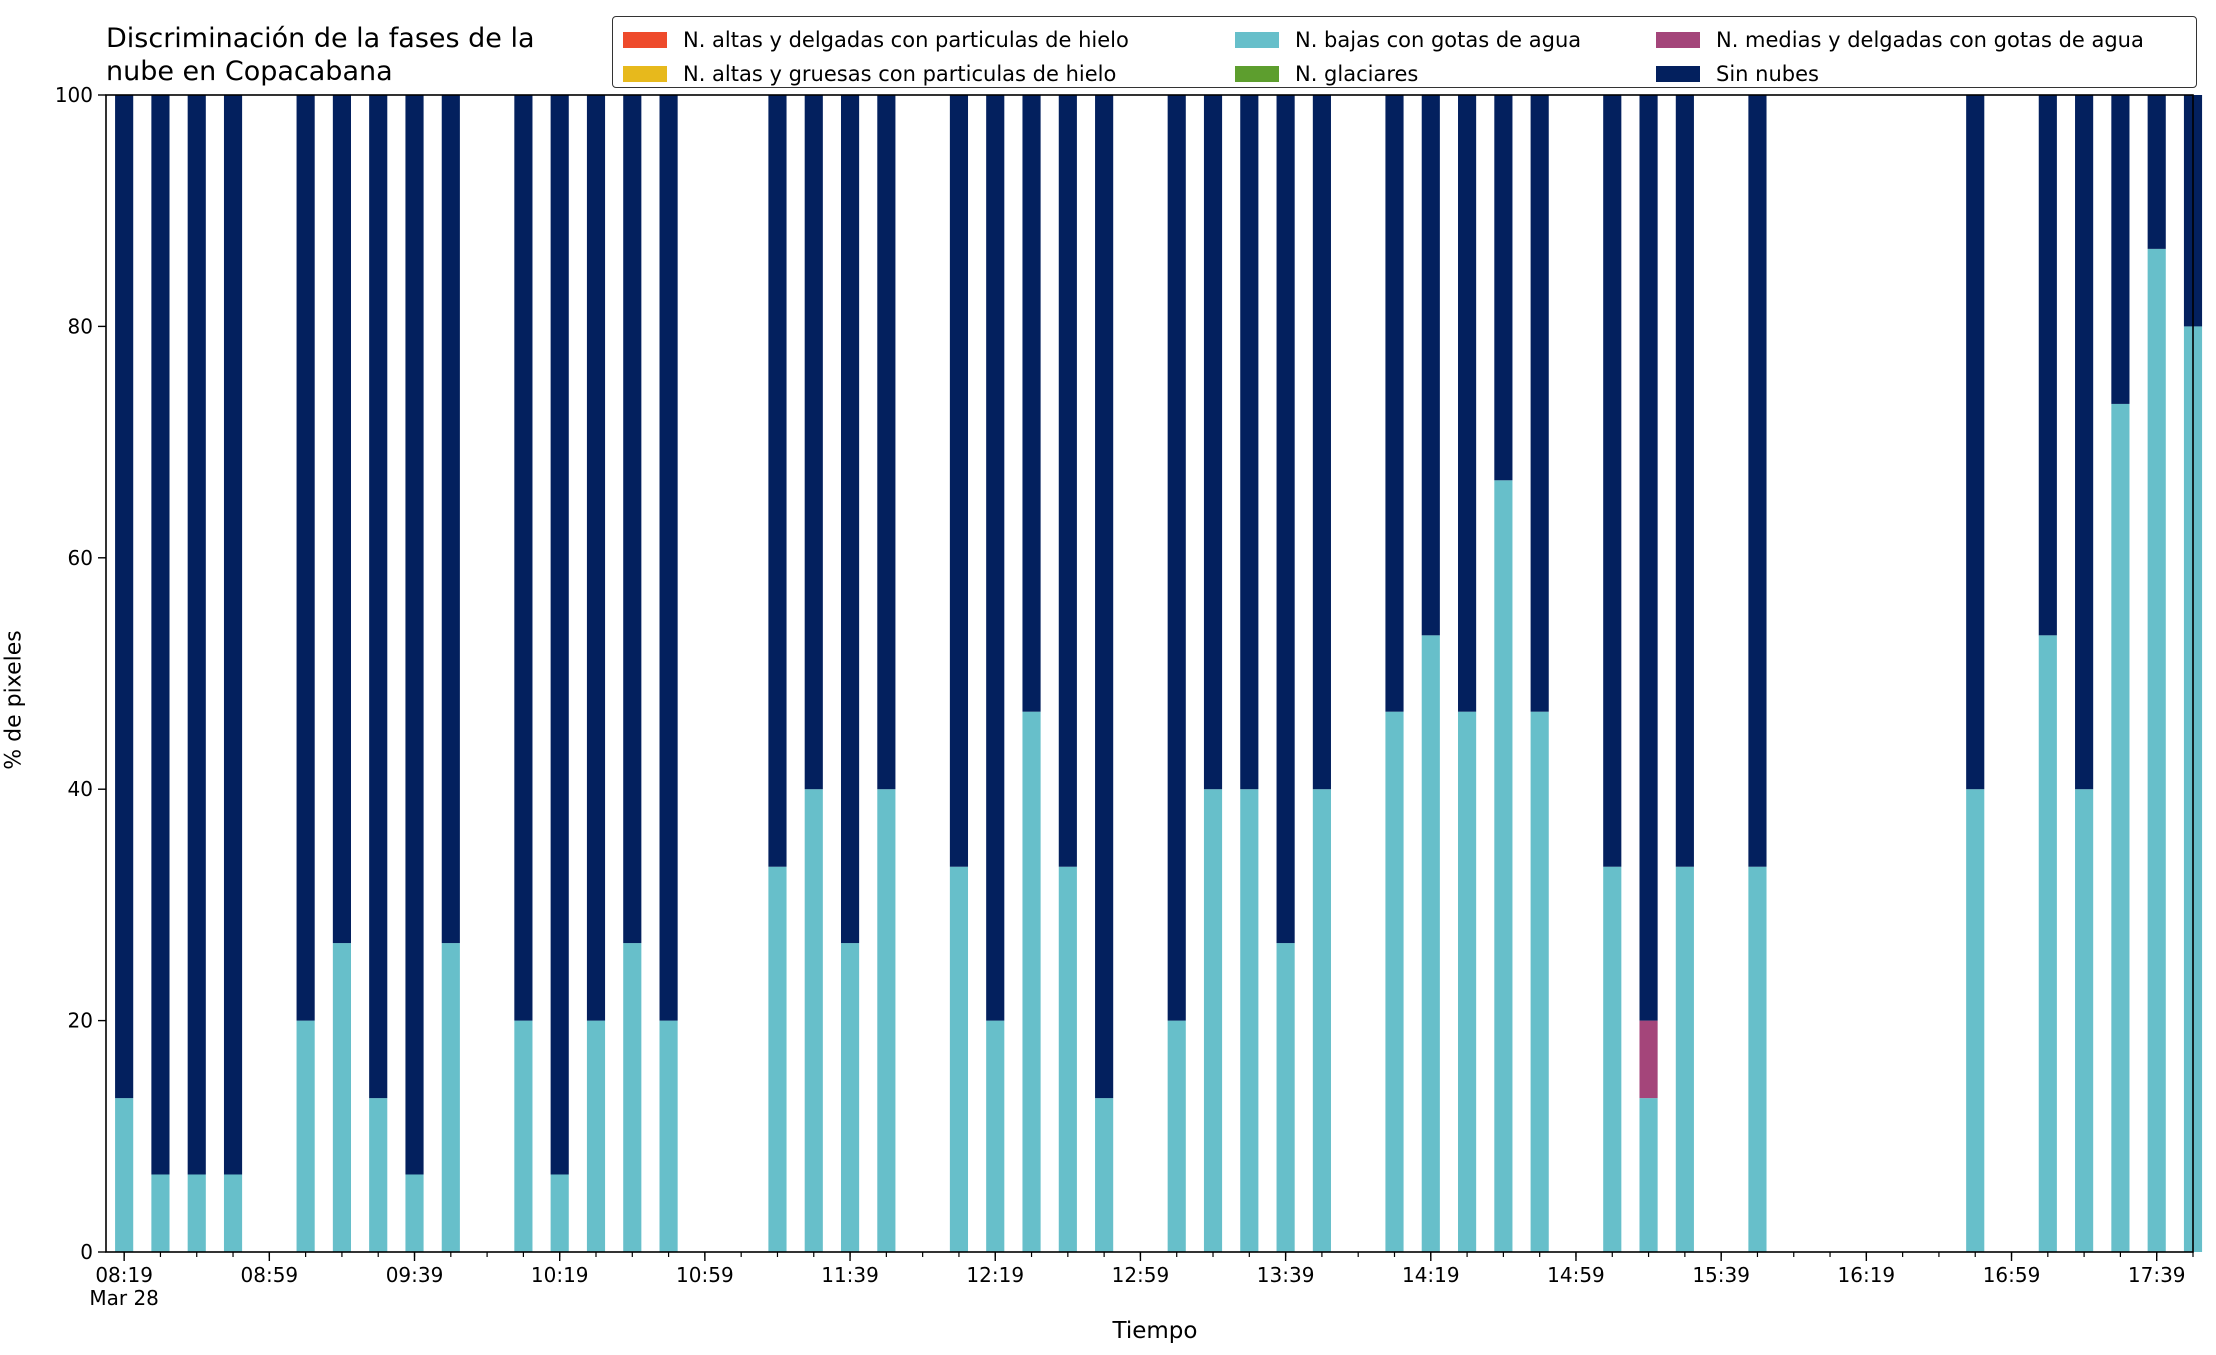  What do you see at coordinates (86, 1252) in the screenshot?
I see `y-tick-label: 0` at bounding box center [86, 1252].